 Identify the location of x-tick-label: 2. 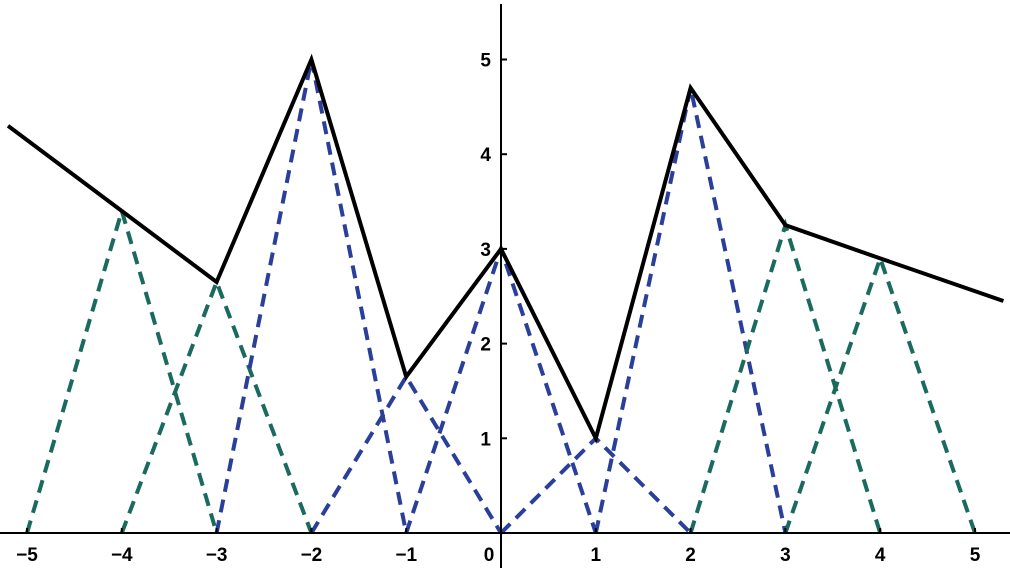
(690, 555).